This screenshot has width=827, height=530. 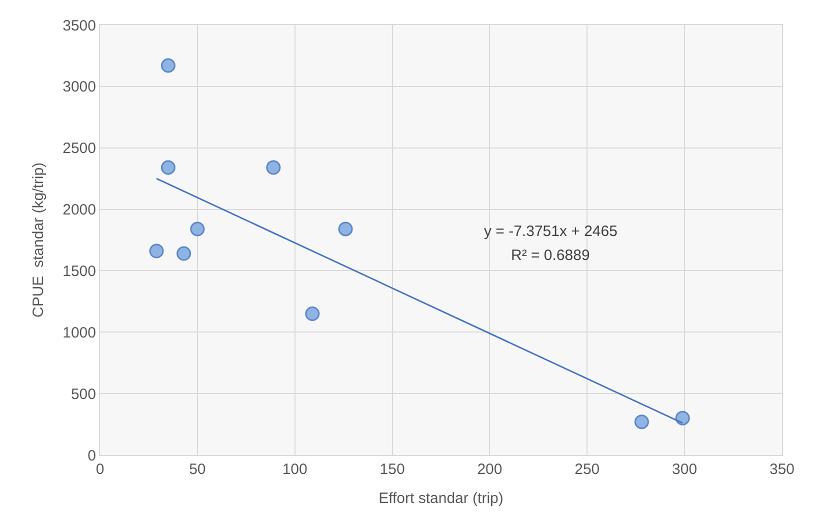 I want to click on y-tick-label: 2000, so click(x=79, y=210).